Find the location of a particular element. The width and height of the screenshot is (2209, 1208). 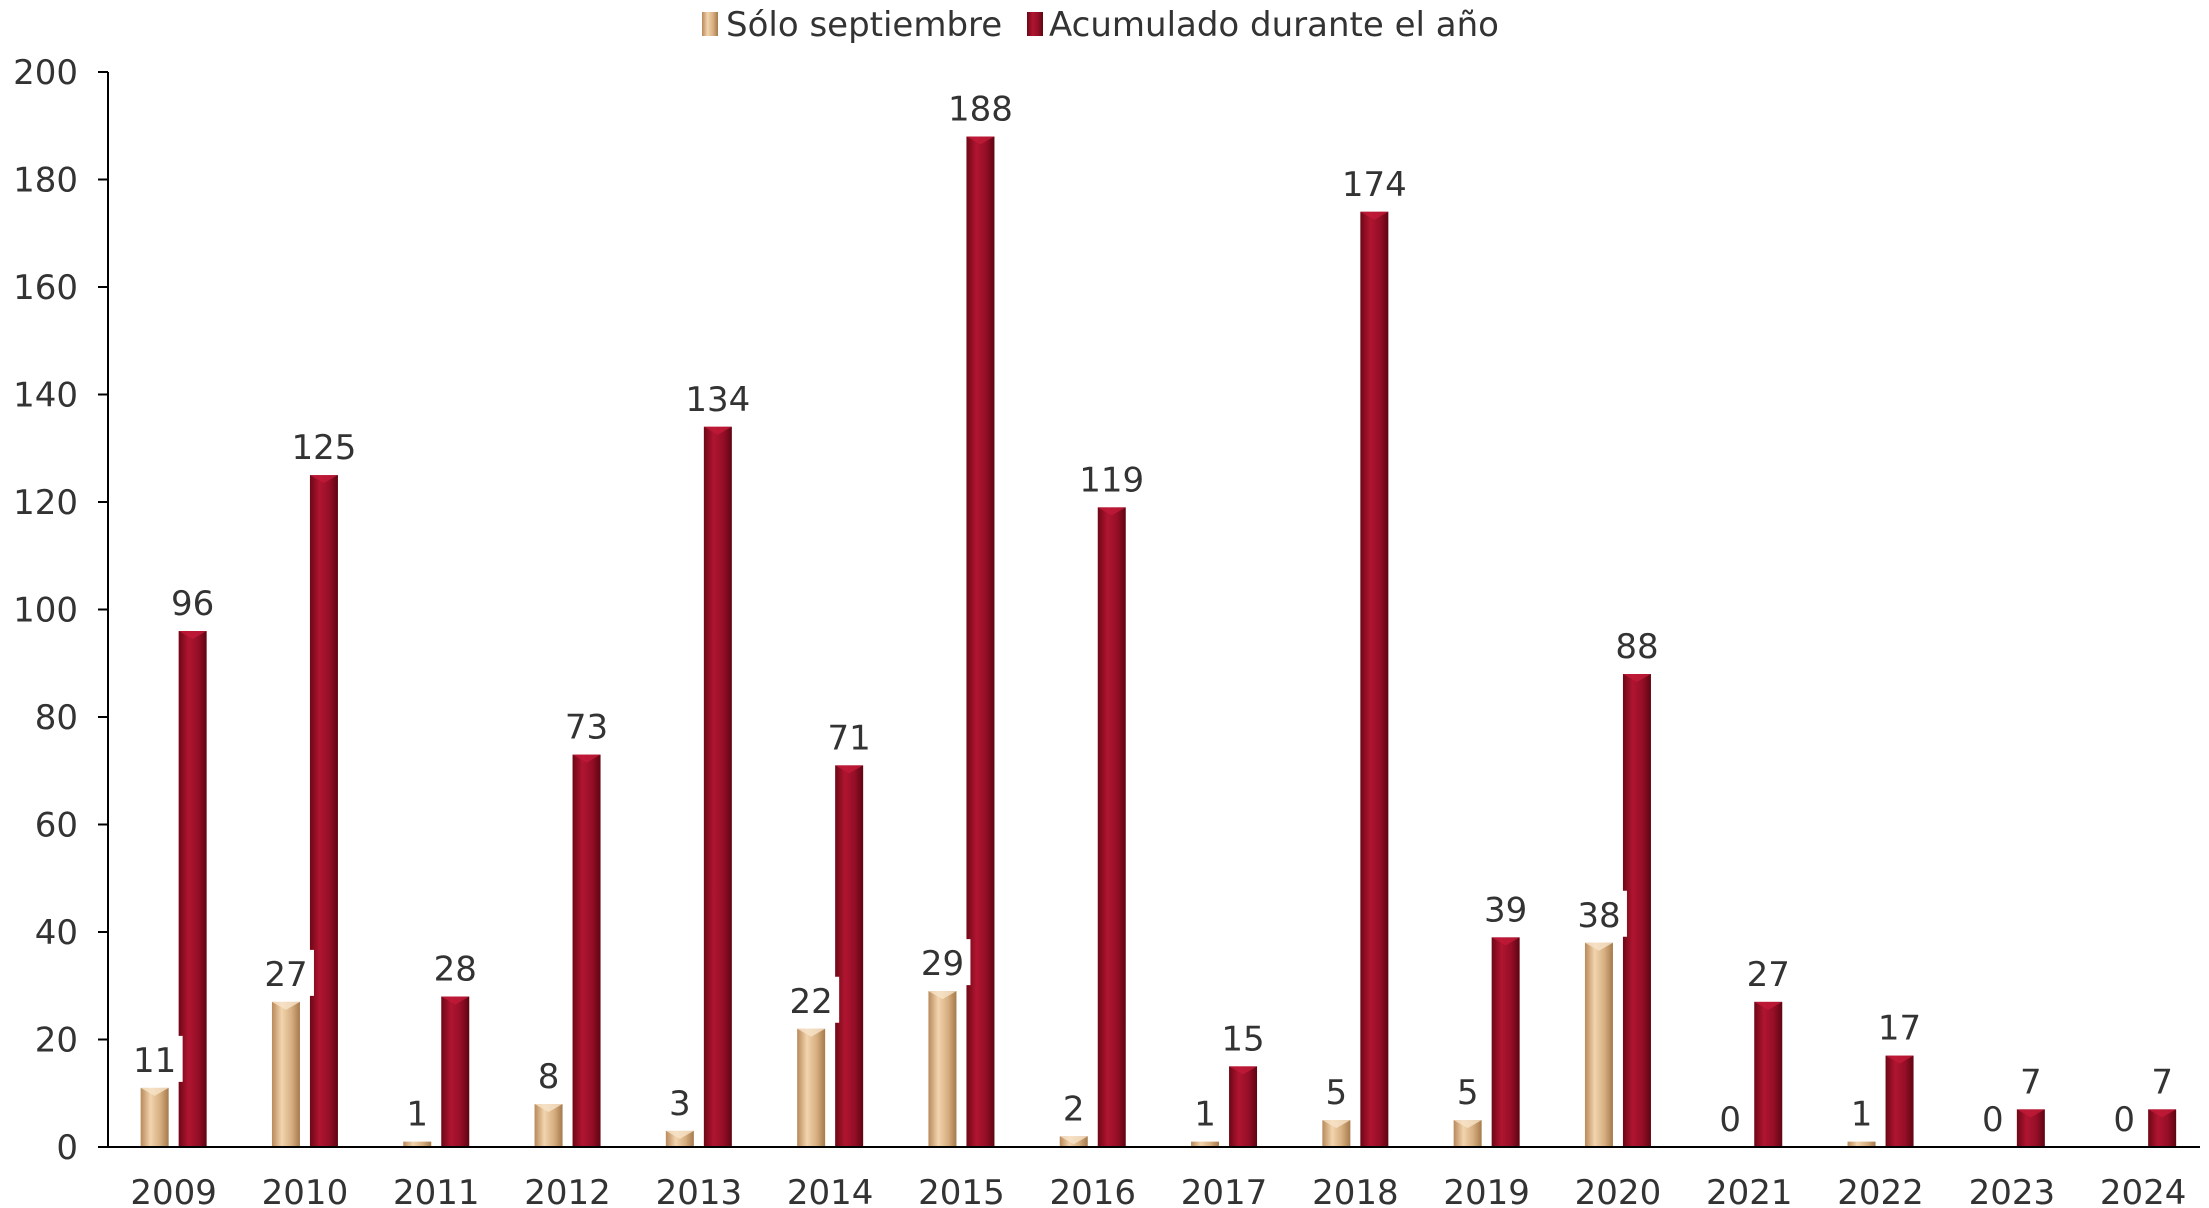

legend-label: Acumulado durante el año is located at coordinates (1274, 25).